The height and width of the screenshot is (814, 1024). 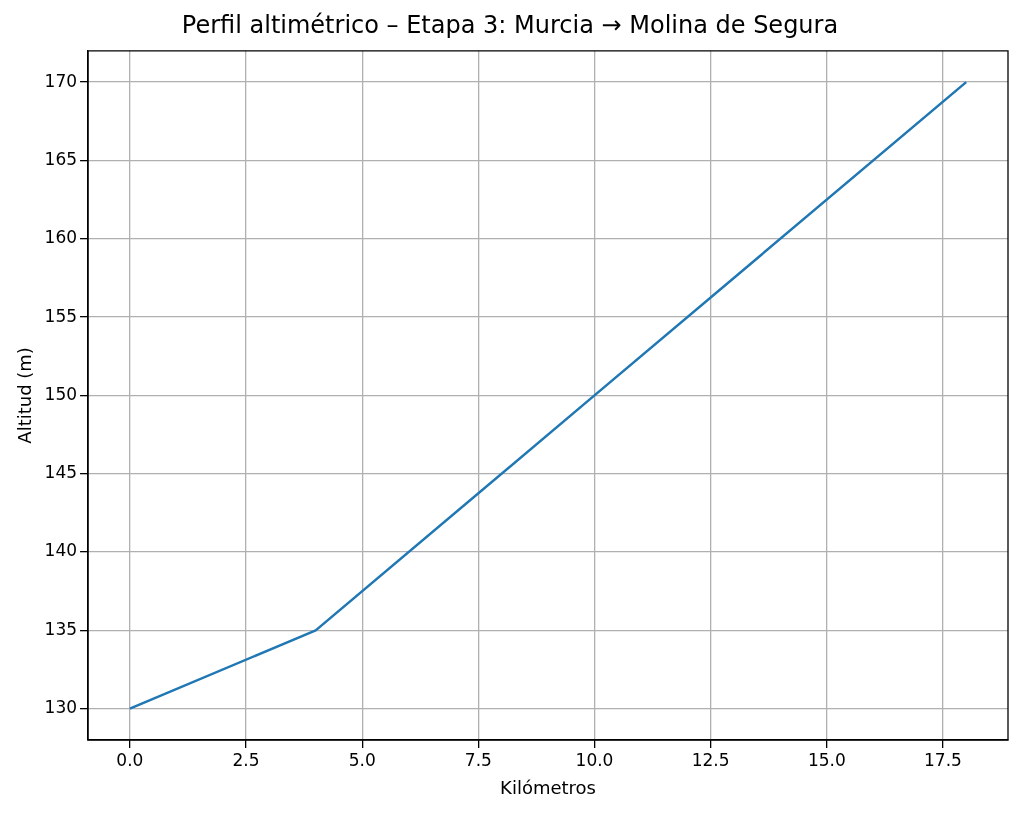 What do you see at coordinates (246, 759) in the screenshot?
I see `x-tick-label: 2.5` at bounding box center [246, 759].